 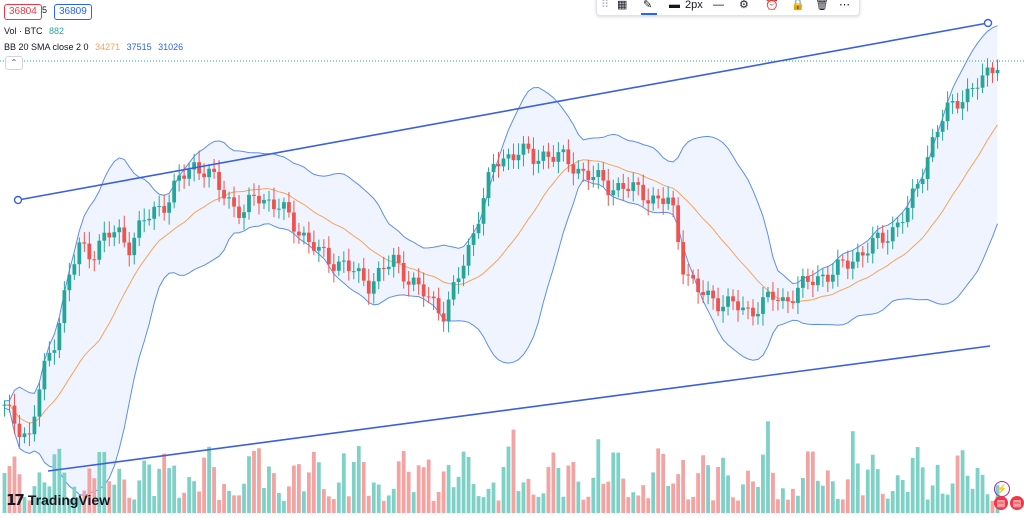 I want to click on flag-icon: ▤, so click(x=1001, y=503).